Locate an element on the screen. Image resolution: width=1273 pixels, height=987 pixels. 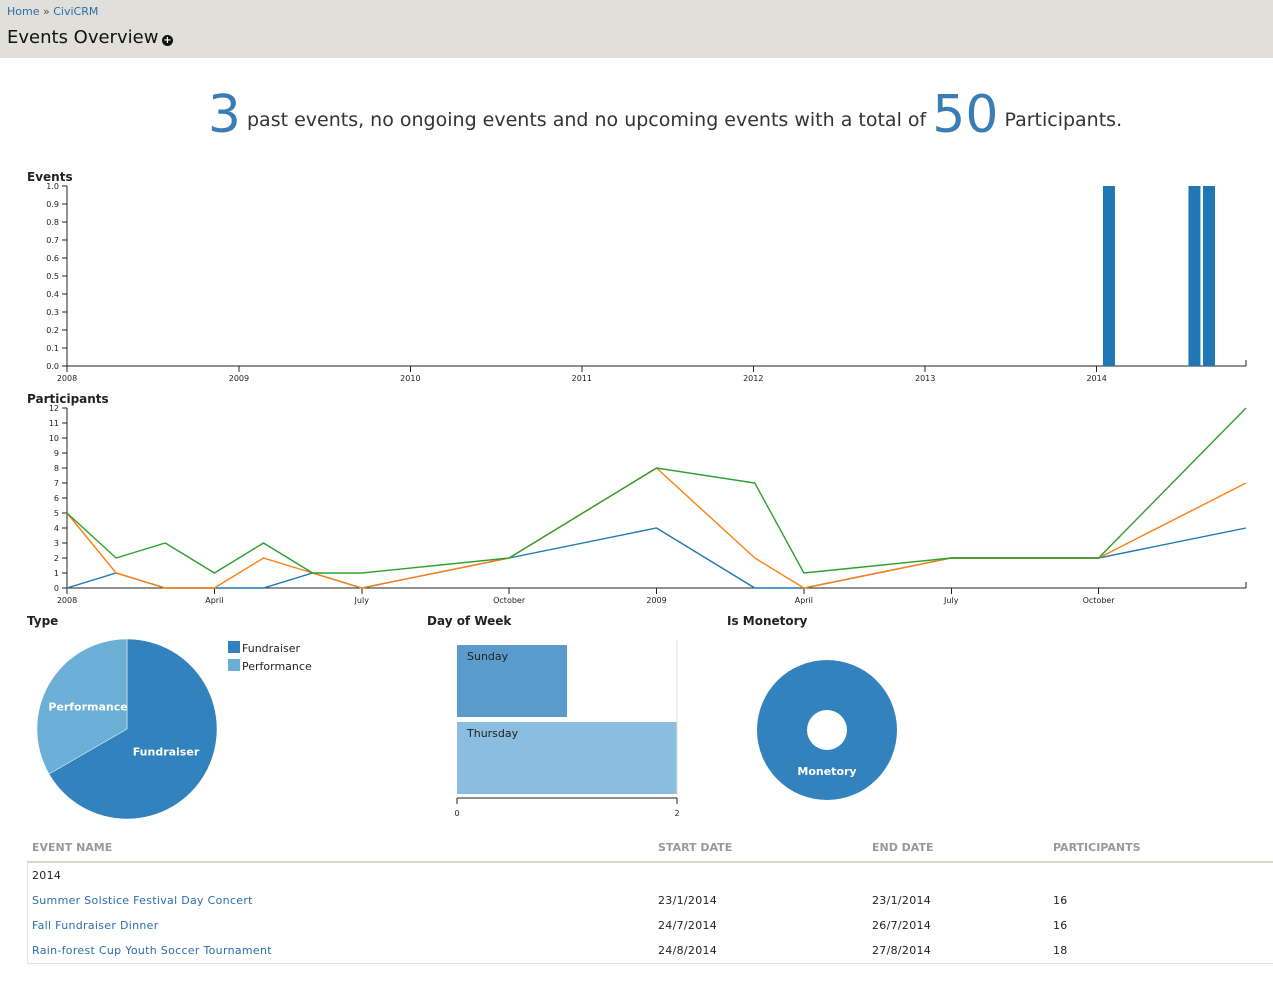
participants-x-tick-label: 2009 is located at coordinates (656, 600).